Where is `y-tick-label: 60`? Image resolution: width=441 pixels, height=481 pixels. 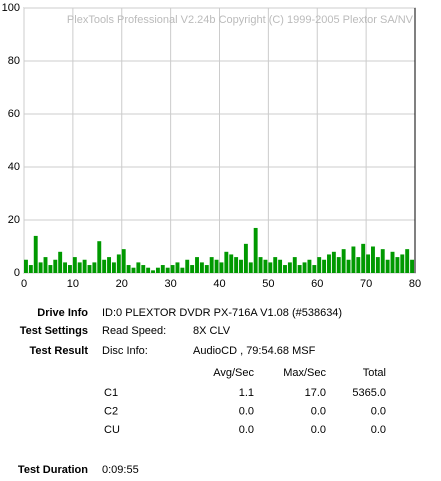 y-tick-label: 60 is located at coordinates (14, 114).